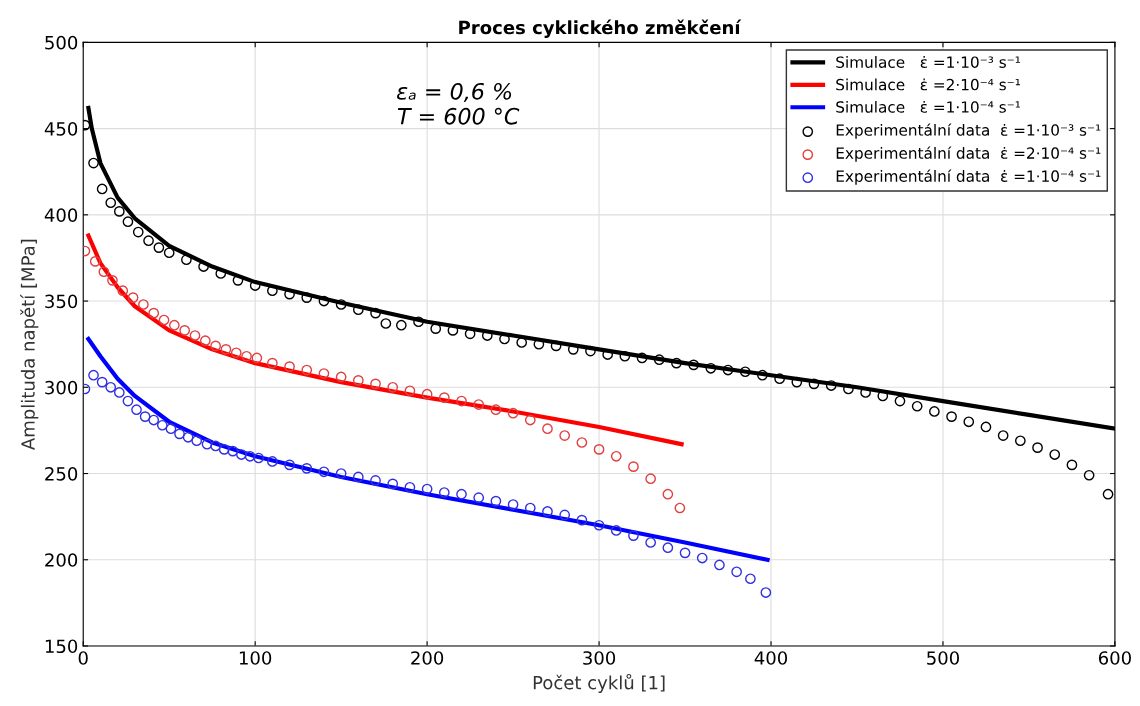  What do you see at coordinates (600, 28) in the screenshot?
I see `chart-title: Proces cyklického změkčení` at bounding box center [600, 28].